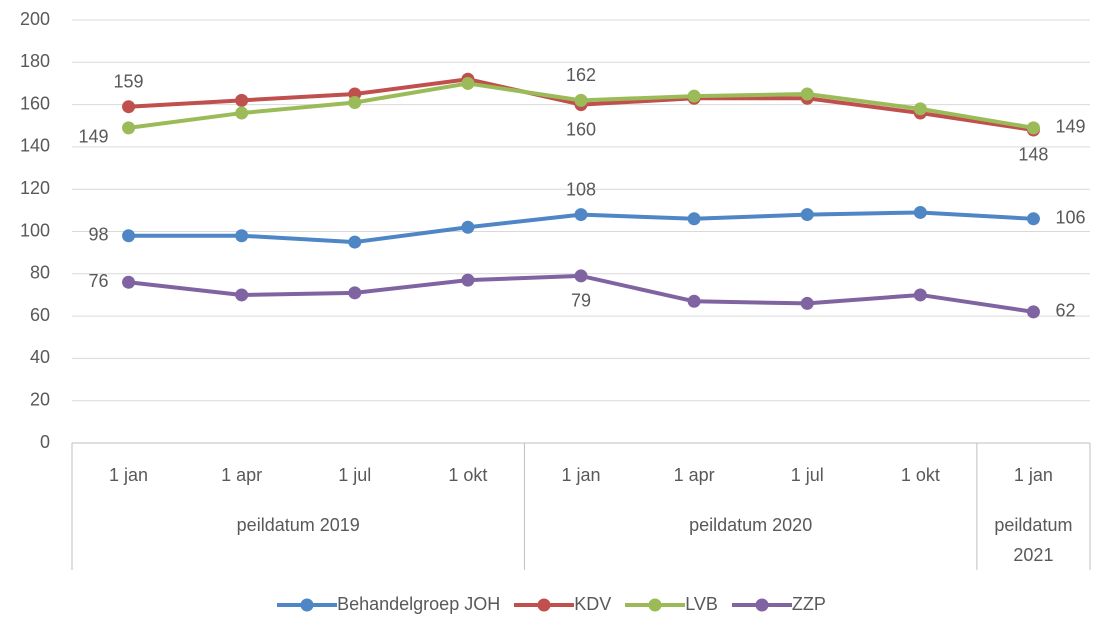 This screenshot has width=1103, height=623. I want to click on data-label: 162, so click(581, 75).